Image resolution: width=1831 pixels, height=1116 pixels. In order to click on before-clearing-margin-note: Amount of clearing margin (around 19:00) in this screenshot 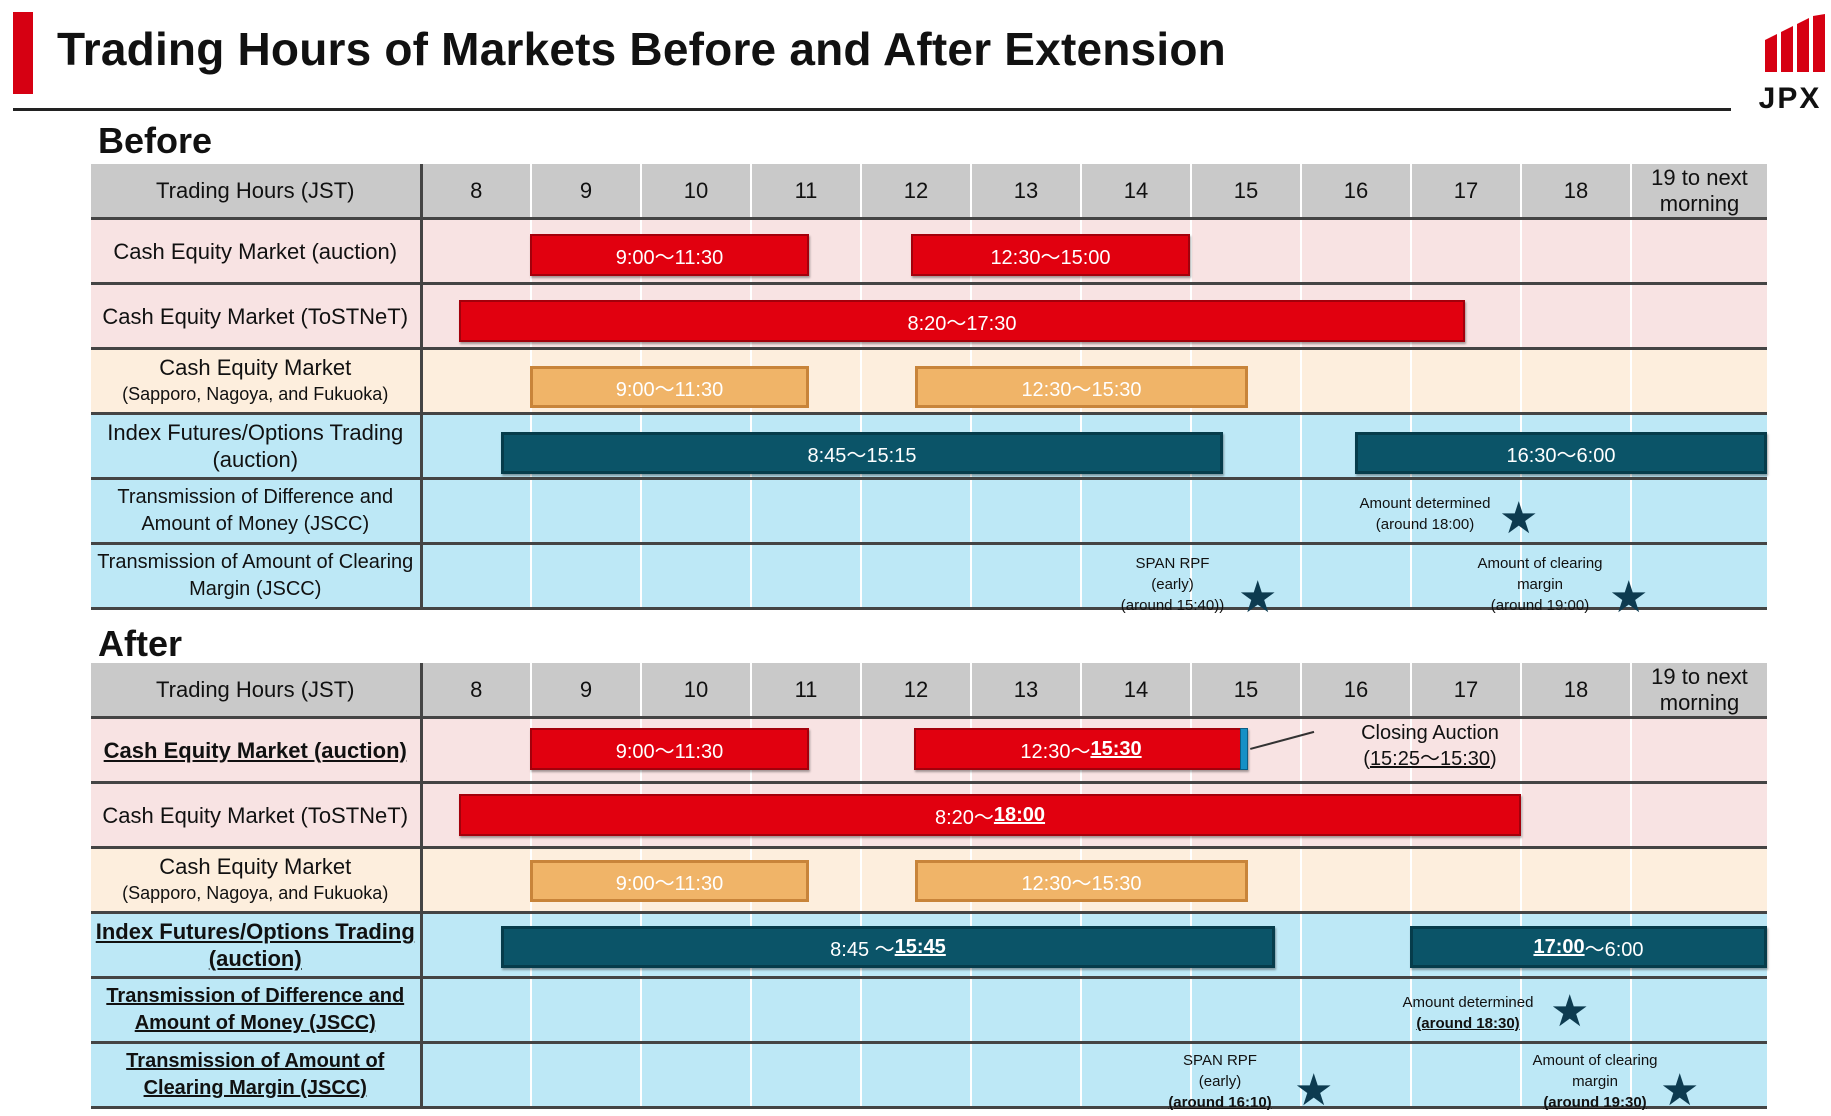, I will do `click(1540, 584)`.